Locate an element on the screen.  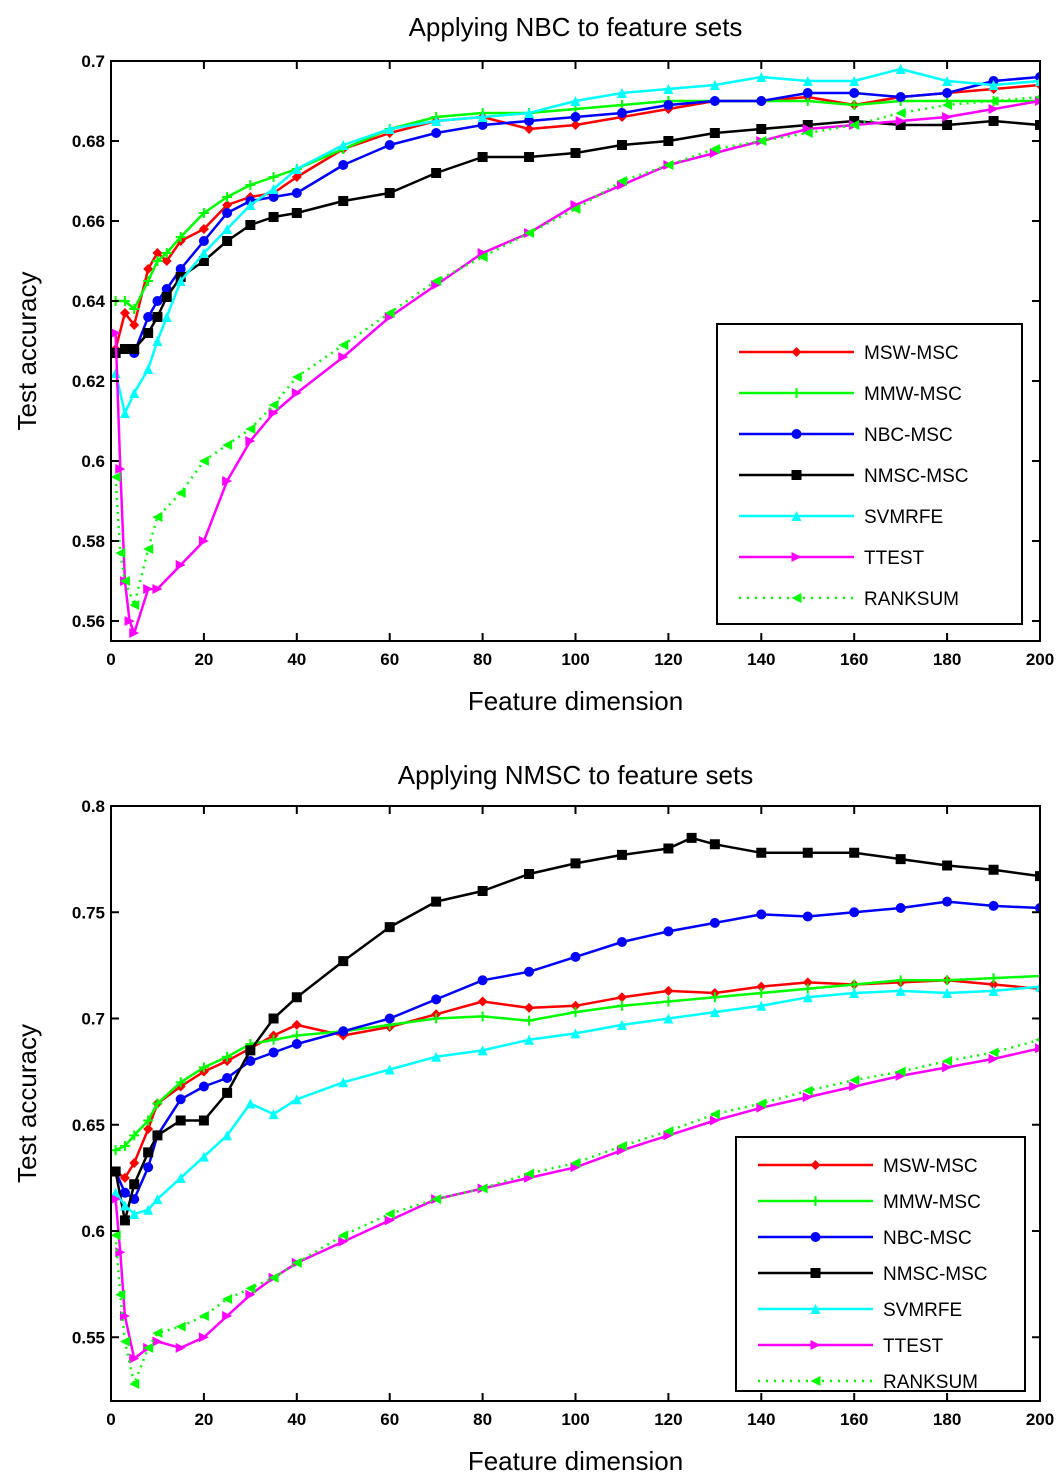
y-tick-label: 0.75 is located at coordinates (88, 912).